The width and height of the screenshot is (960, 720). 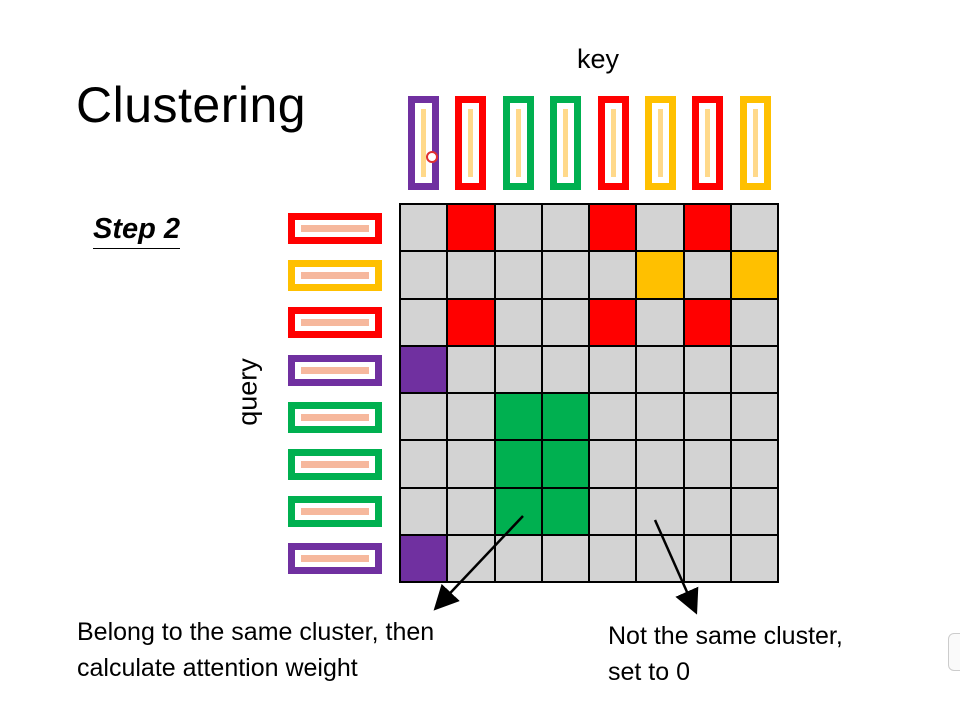 What do you see at coordinates (613, 417) in the screenshot?
I see `matrix-cell-r5-c5` at bounding box center [613, 417].